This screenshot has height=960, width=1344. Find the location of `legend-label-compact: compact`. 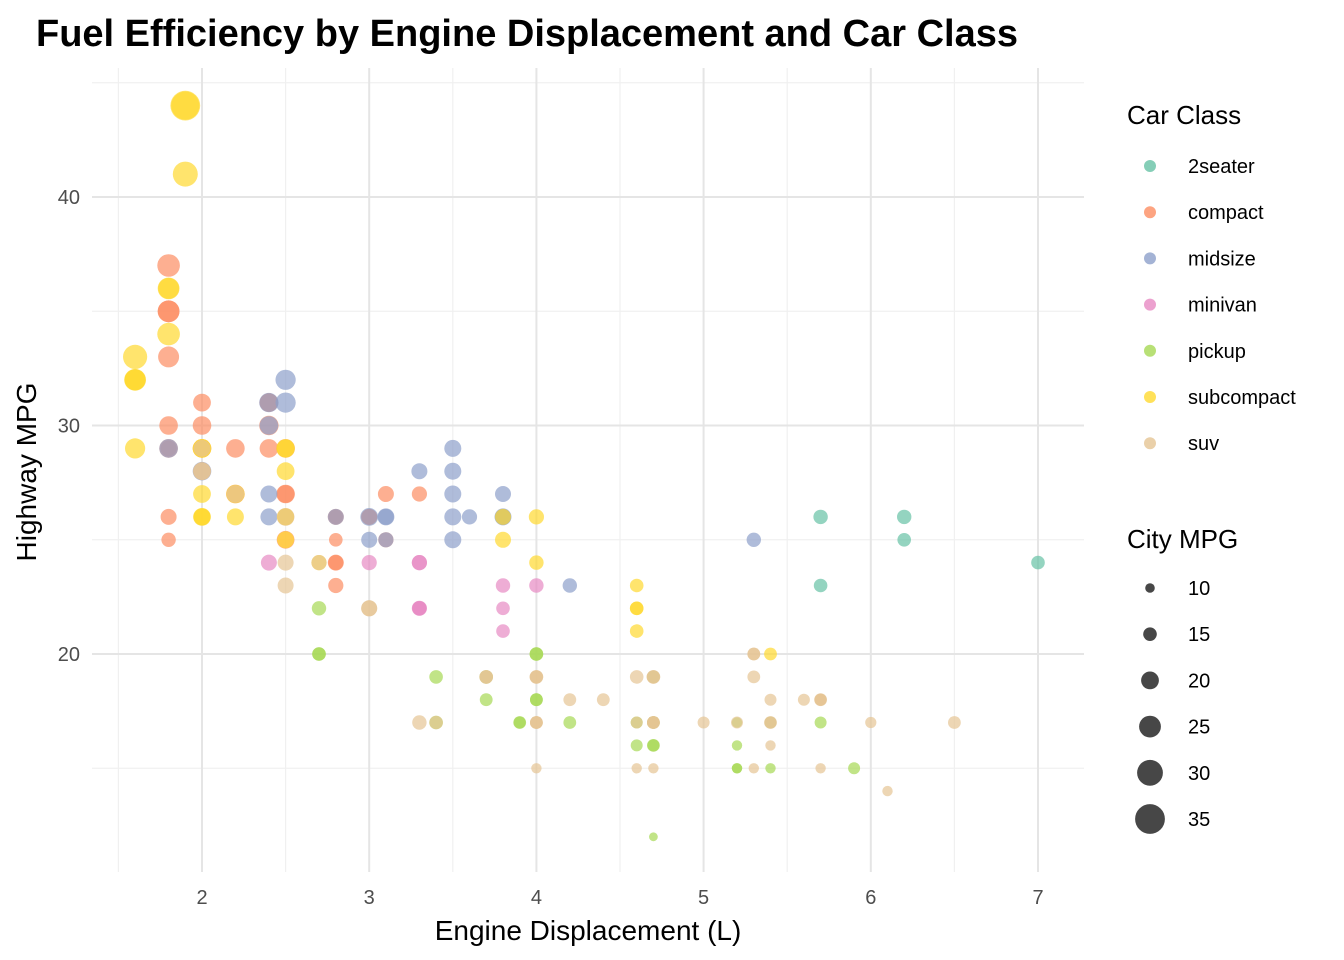

legend-label-compact: compact is located at coordinates (1226, 213).